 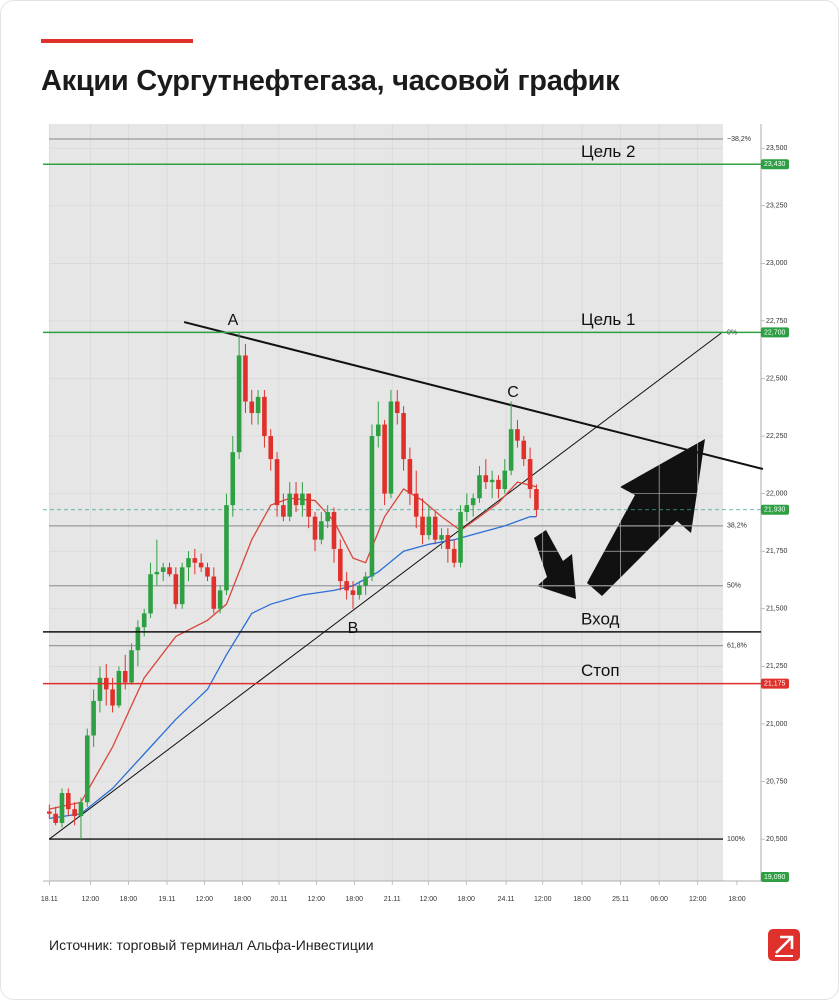 I want to click on y-tick-label: 22,750, so click(x=777, y=321).